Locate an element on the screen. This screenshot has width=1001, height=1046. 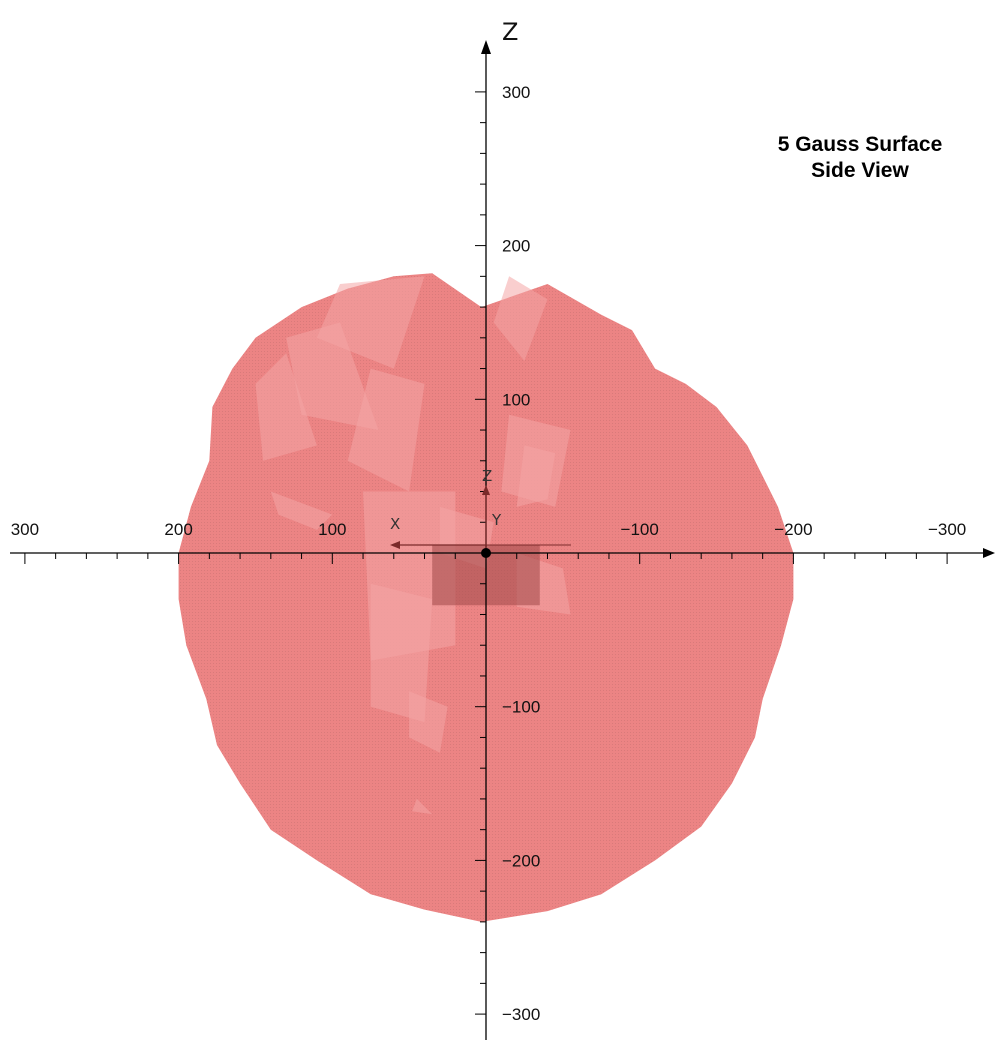
z-tick-label: −100 is located at coordinates (521, 707).